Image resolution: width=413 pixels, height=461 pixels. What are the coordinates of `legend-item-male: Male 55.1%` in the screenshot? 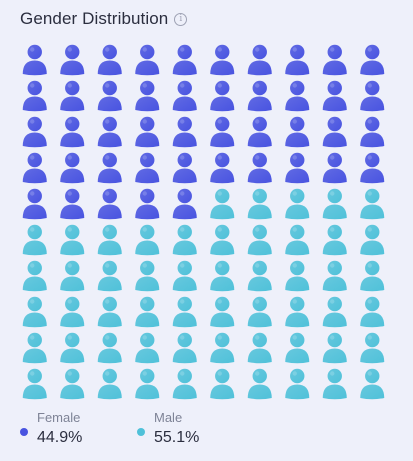 It's located at (195, 429).